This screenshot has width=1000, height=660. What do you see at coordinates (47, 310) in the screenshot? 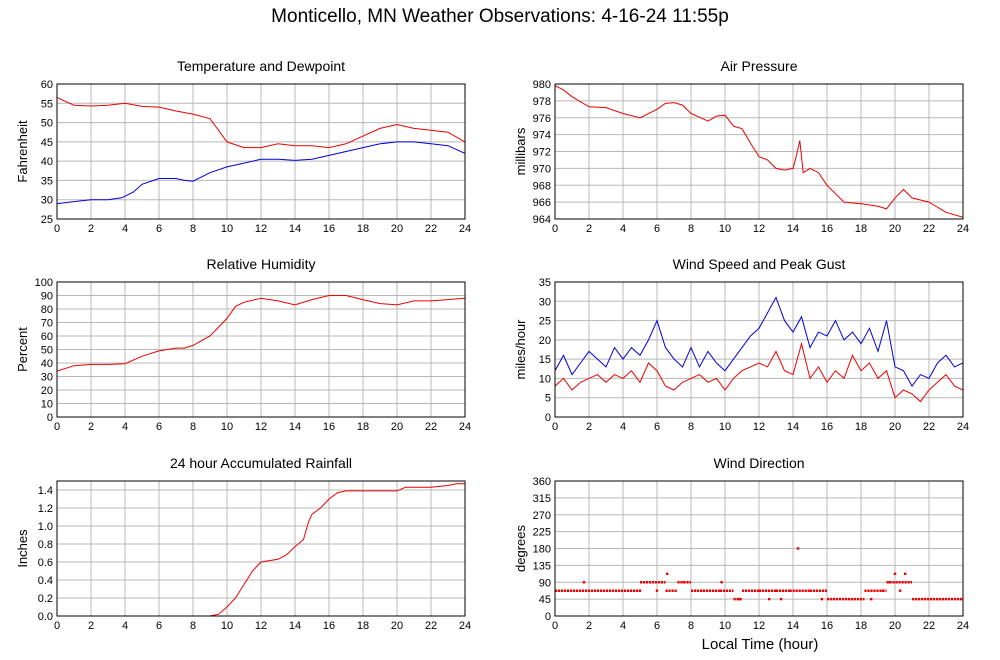
I see `y-tick-label: 80` at bounding box center [47, 310].